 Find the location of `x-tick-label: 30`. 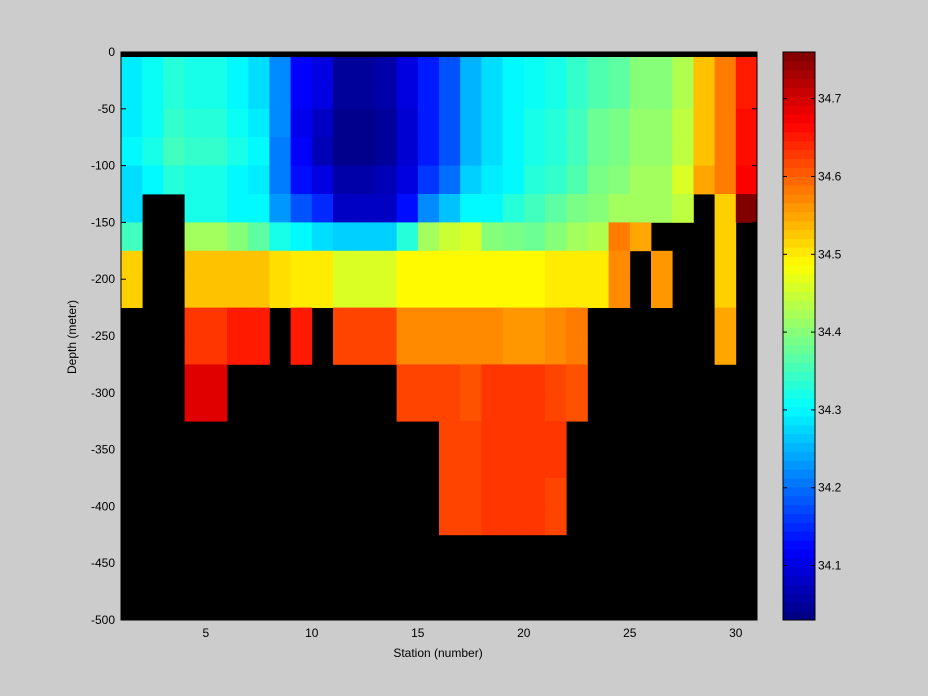

x-tick-label: 30 is located at coordinates (736, 633).